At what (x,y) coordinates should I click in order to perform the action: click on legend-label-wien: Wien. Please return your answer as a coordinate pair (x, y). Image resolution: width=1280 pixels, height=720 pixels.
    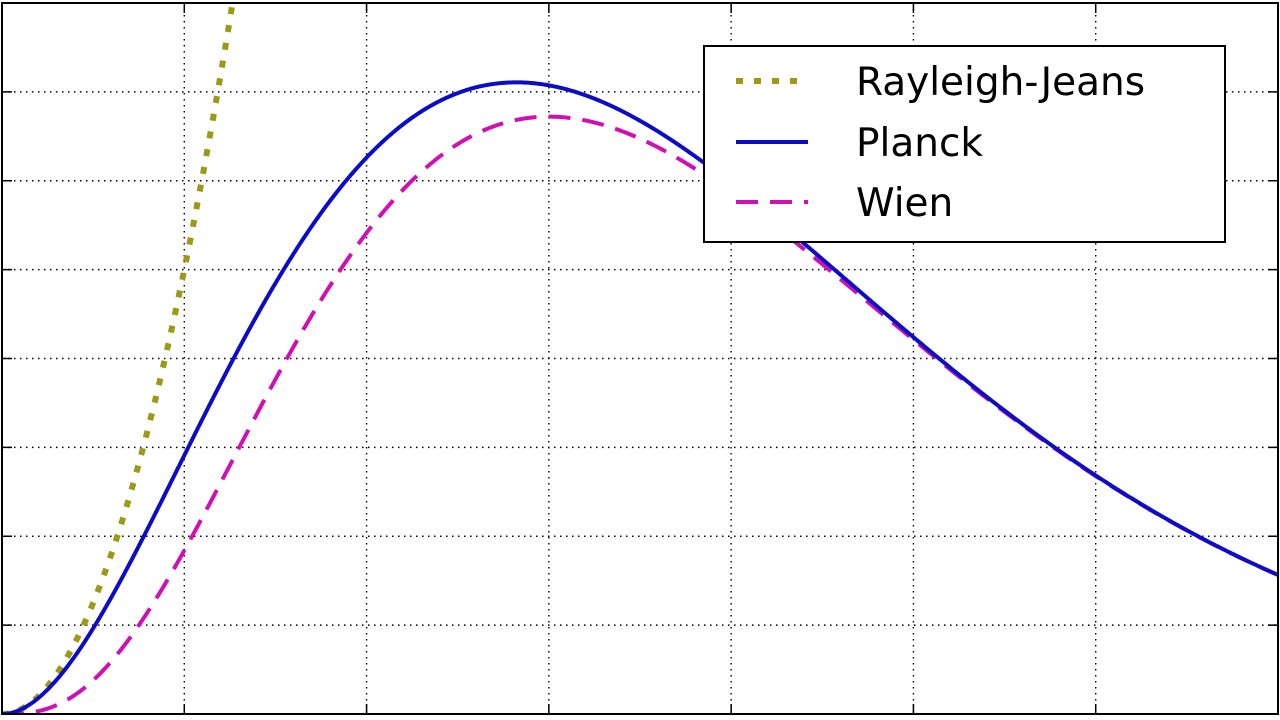
    Looking at the image, I should click on (904, 203).